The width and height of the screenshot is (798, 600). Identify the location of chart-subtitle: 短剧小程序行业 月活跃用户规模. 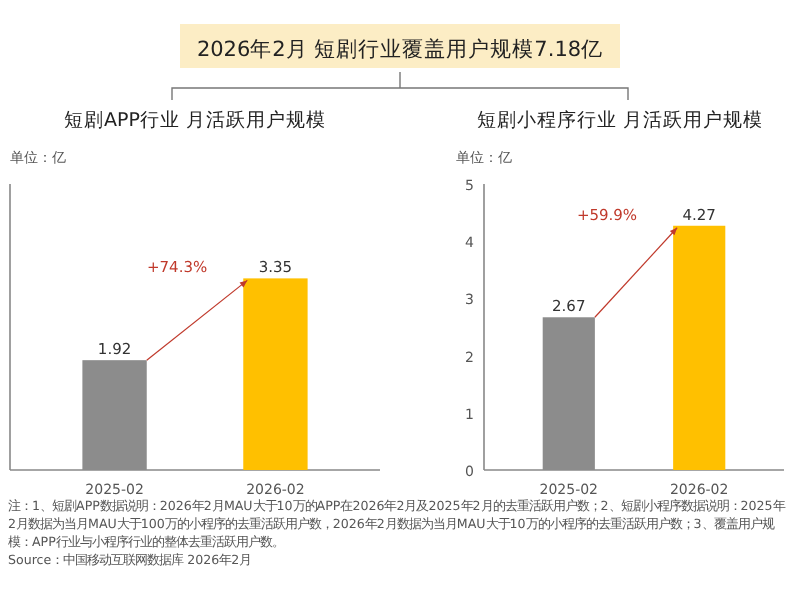
(620, 120).